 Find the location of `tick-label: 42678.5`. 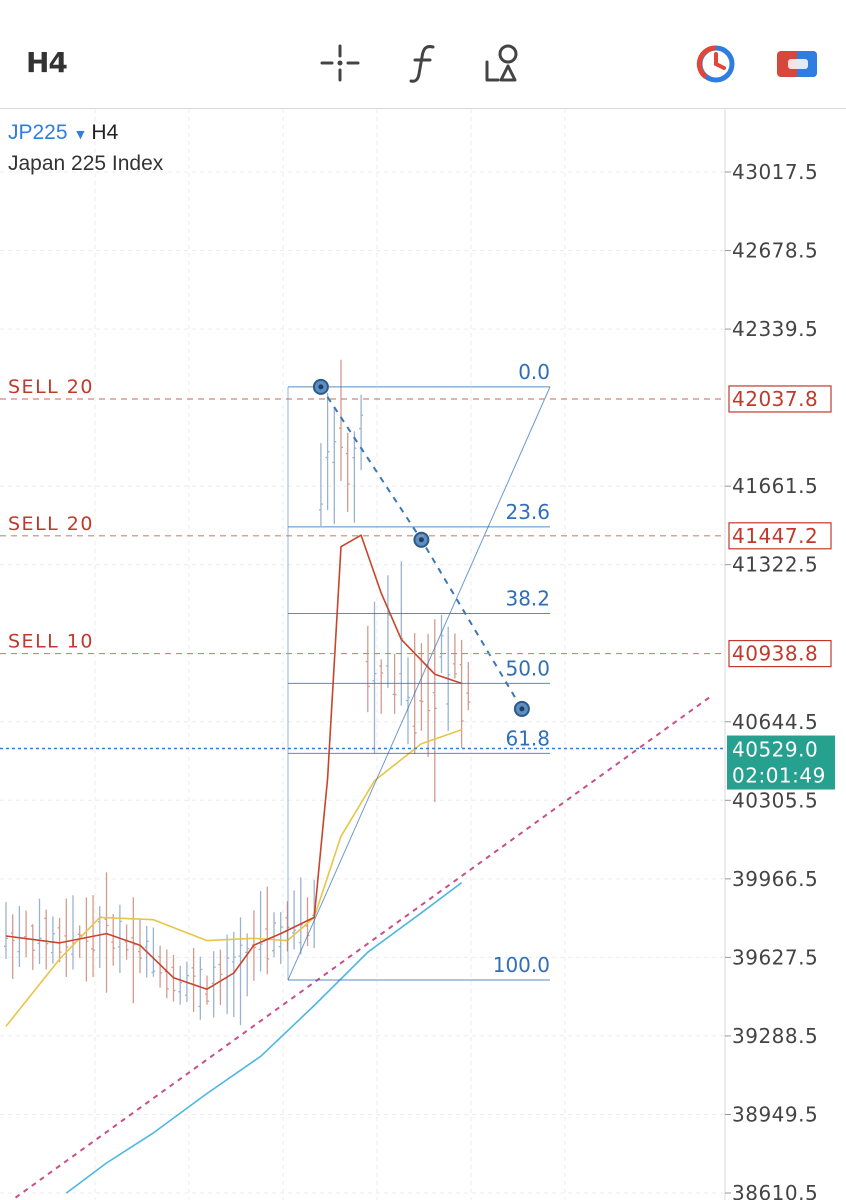

tick-label: 42678.5 is located at coordinates (775, 251).